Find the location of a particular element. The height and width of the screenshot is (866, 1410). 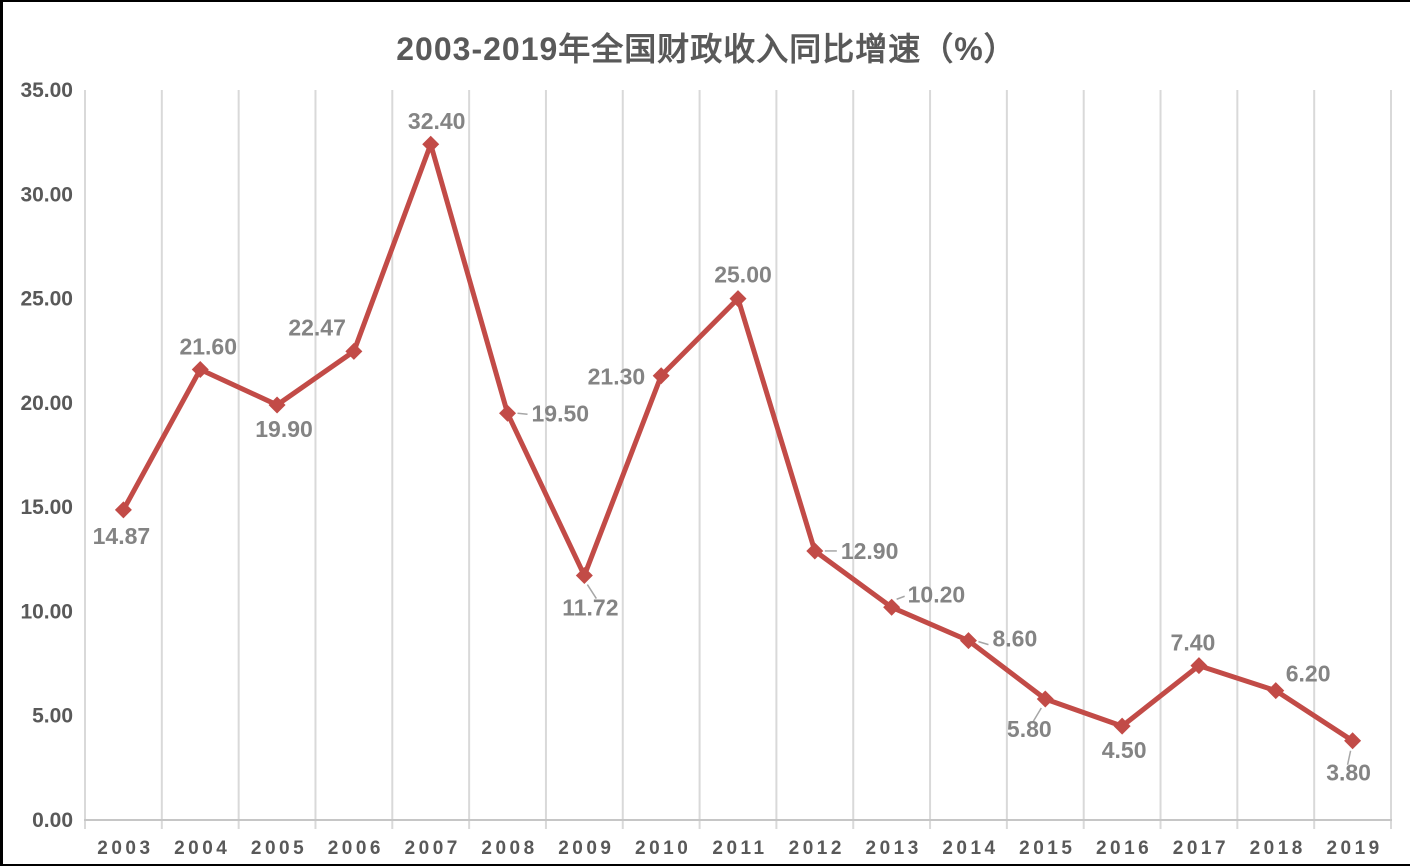

x-axis-label: 2003 is located at coordinates (125, 848).